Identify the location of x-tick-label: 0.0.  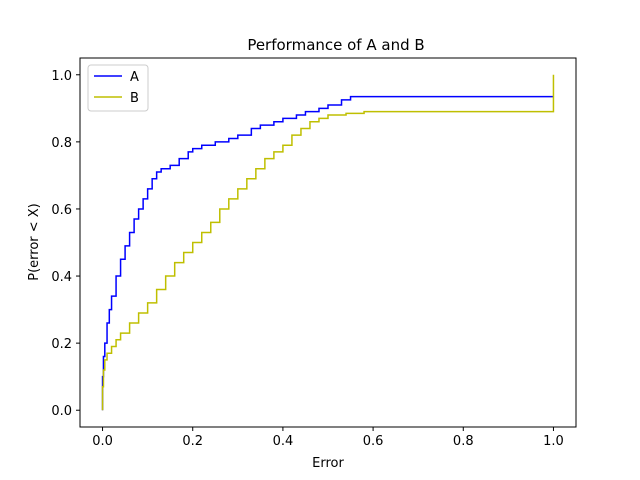
(102, 441).